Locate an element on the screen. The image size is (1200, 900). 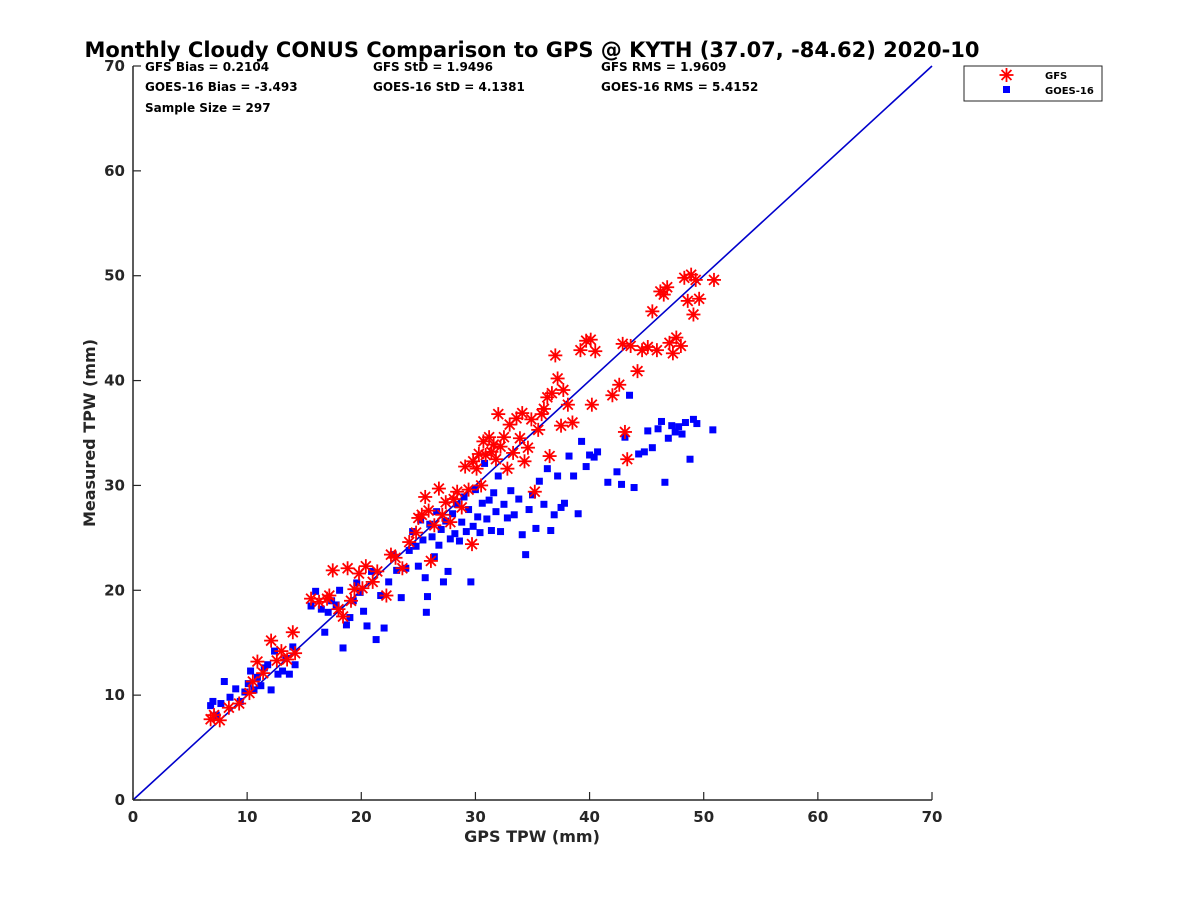
stat-sample-size: Sample Size = 297 is located at coordinates (208, 108).